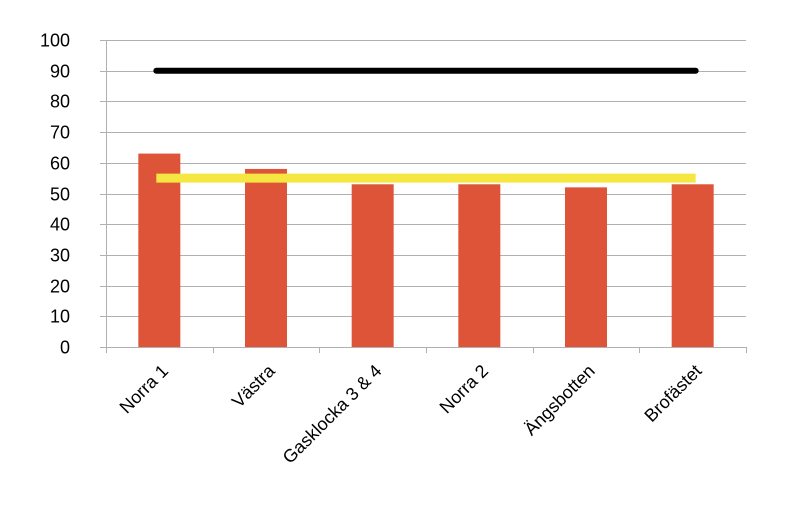  I want to click on y-tick-label: 60, so click(60, 164).